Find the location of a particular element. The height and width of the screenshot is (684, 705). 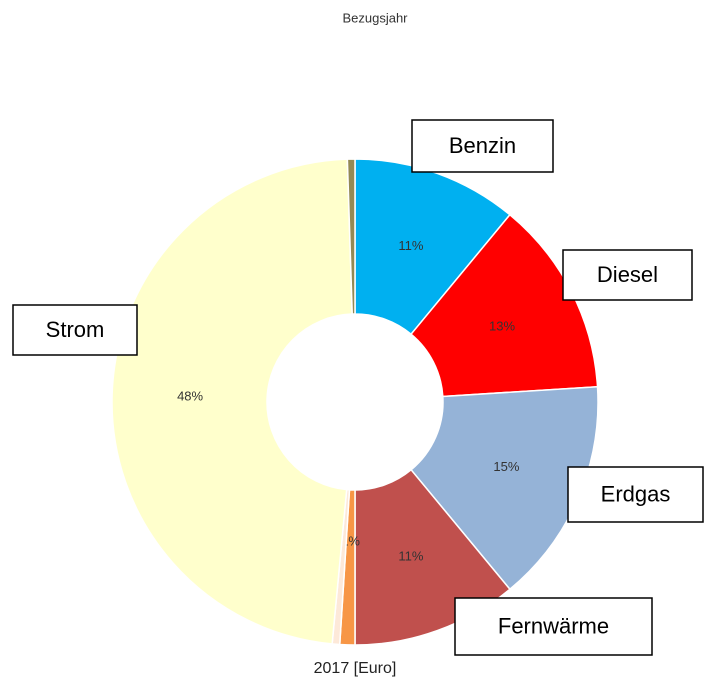

callout-text: Erdgas is located at coordinates (636, 493).